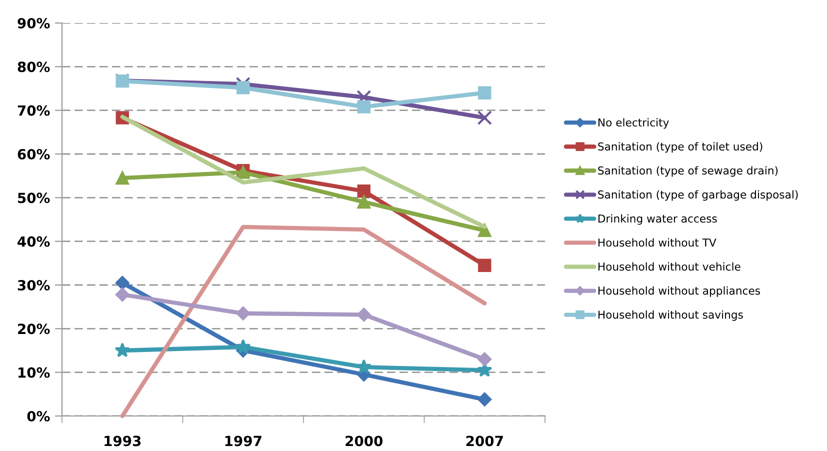 The height and width of the screenshot is (451, 827). I want to click on y-tick-label: 90%, so click(34, 23).